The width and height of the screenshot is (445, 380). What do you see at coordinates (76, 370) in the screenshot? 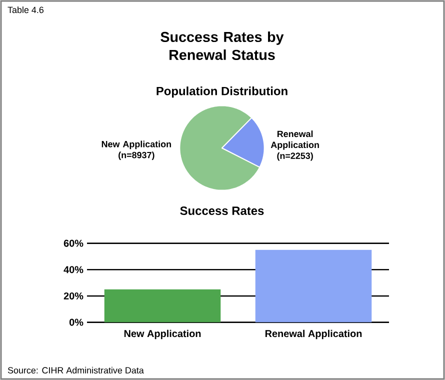
I see `source-note: Source: CIHR Administrative Data` at bounding box center [76, 370].